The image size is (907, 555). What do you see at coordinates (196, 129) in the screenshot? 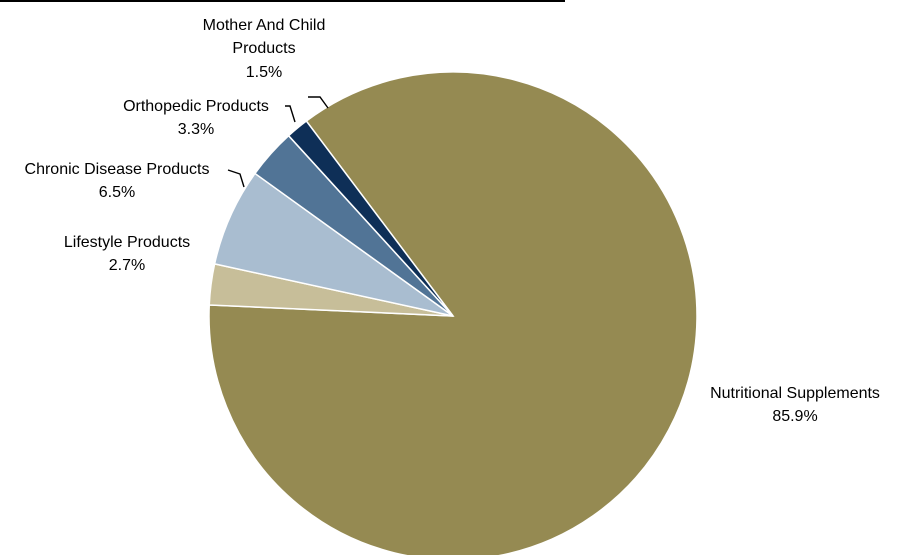
I see `slice-label-orthopedic-value: 3.3%` at bounding box center [196, 129].